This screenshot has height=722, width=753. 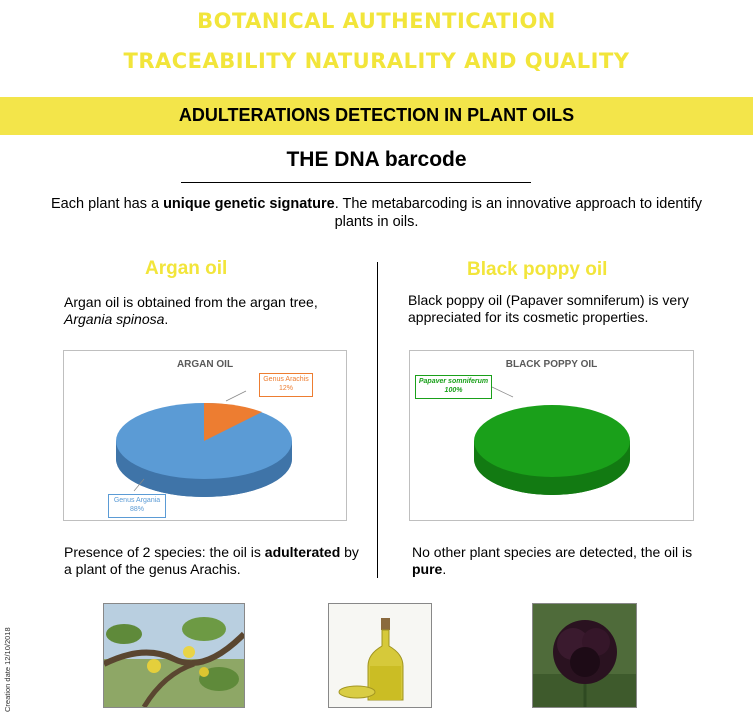 What do you see at coordinates (186, 268) in the screenshot?
I see `argan-heading: Argan oil` at bounding box center [186, 268].